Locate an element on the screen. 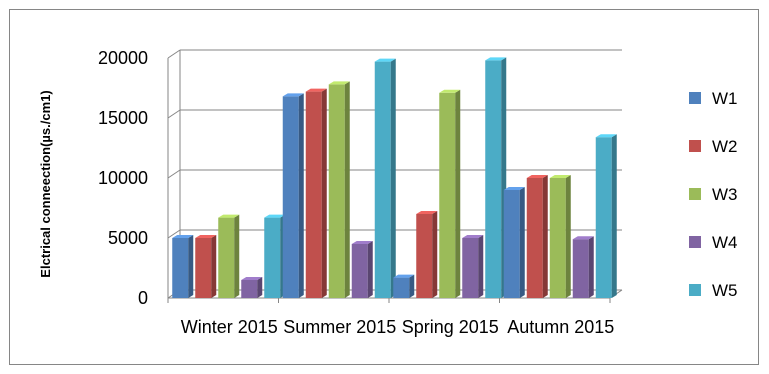  legend-item: W2 is located at coordinates (713, 146).